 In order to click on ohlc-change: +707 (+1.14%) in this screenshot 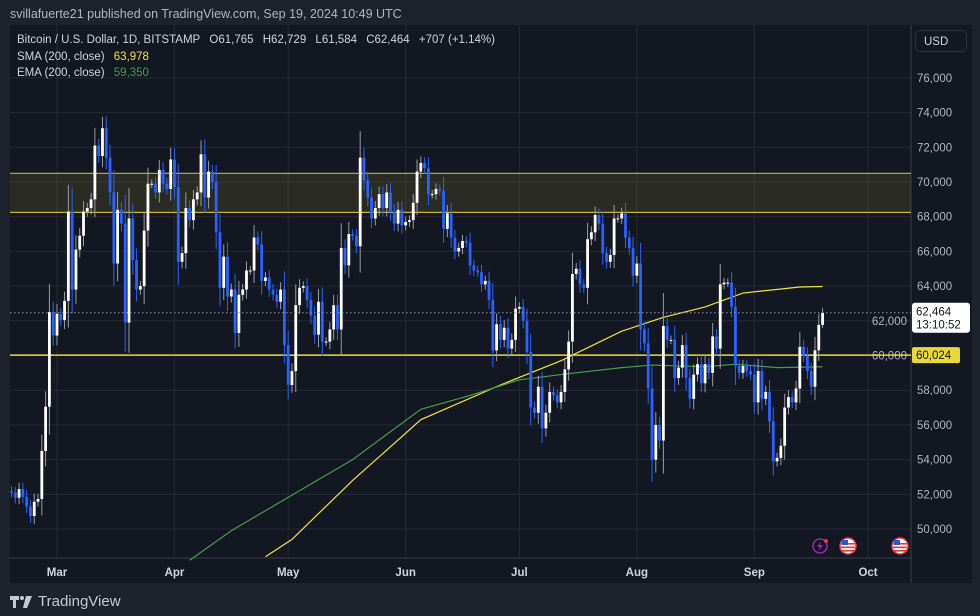, I will do `click(456, 40)`.